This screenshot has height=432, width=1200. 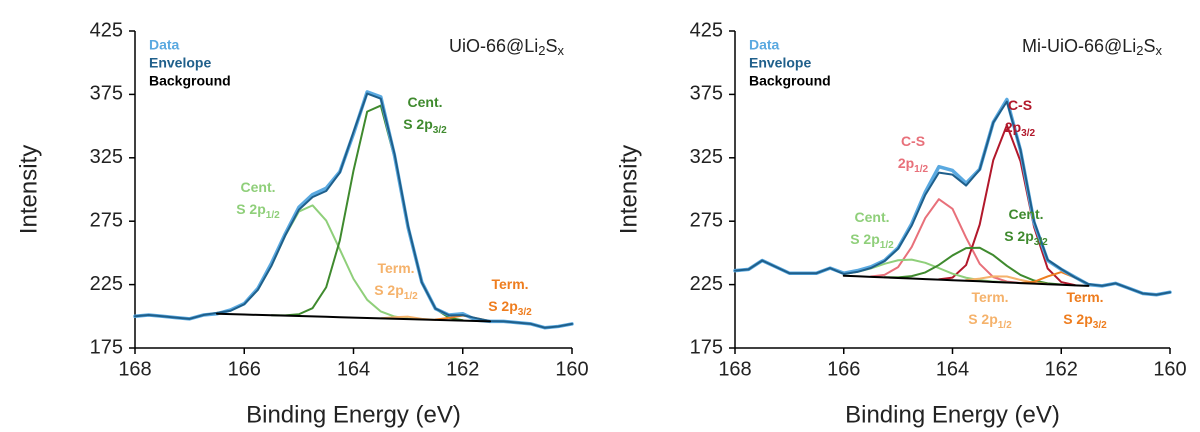 What do you see at coordinates (493, 46) in the screenshot?
I see `text-part: UiO-66@Li` at bounding box center [493, 46].